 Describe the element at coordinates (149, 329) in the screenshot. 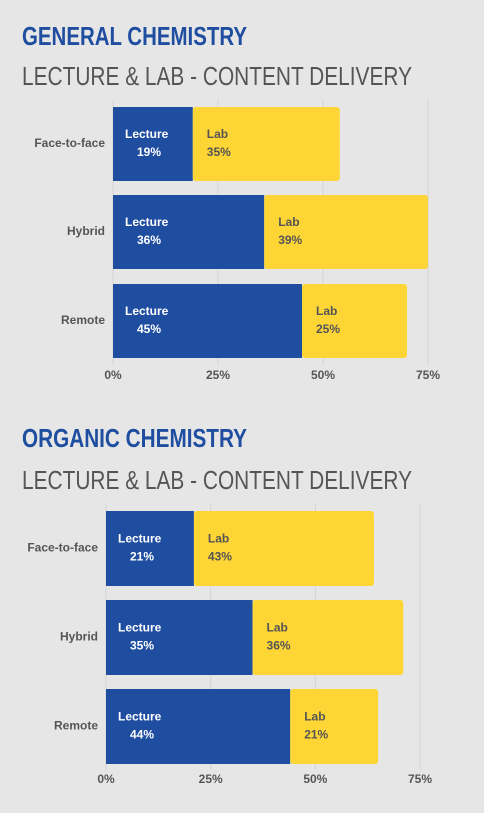

I see `value-label: 45%` at that location.